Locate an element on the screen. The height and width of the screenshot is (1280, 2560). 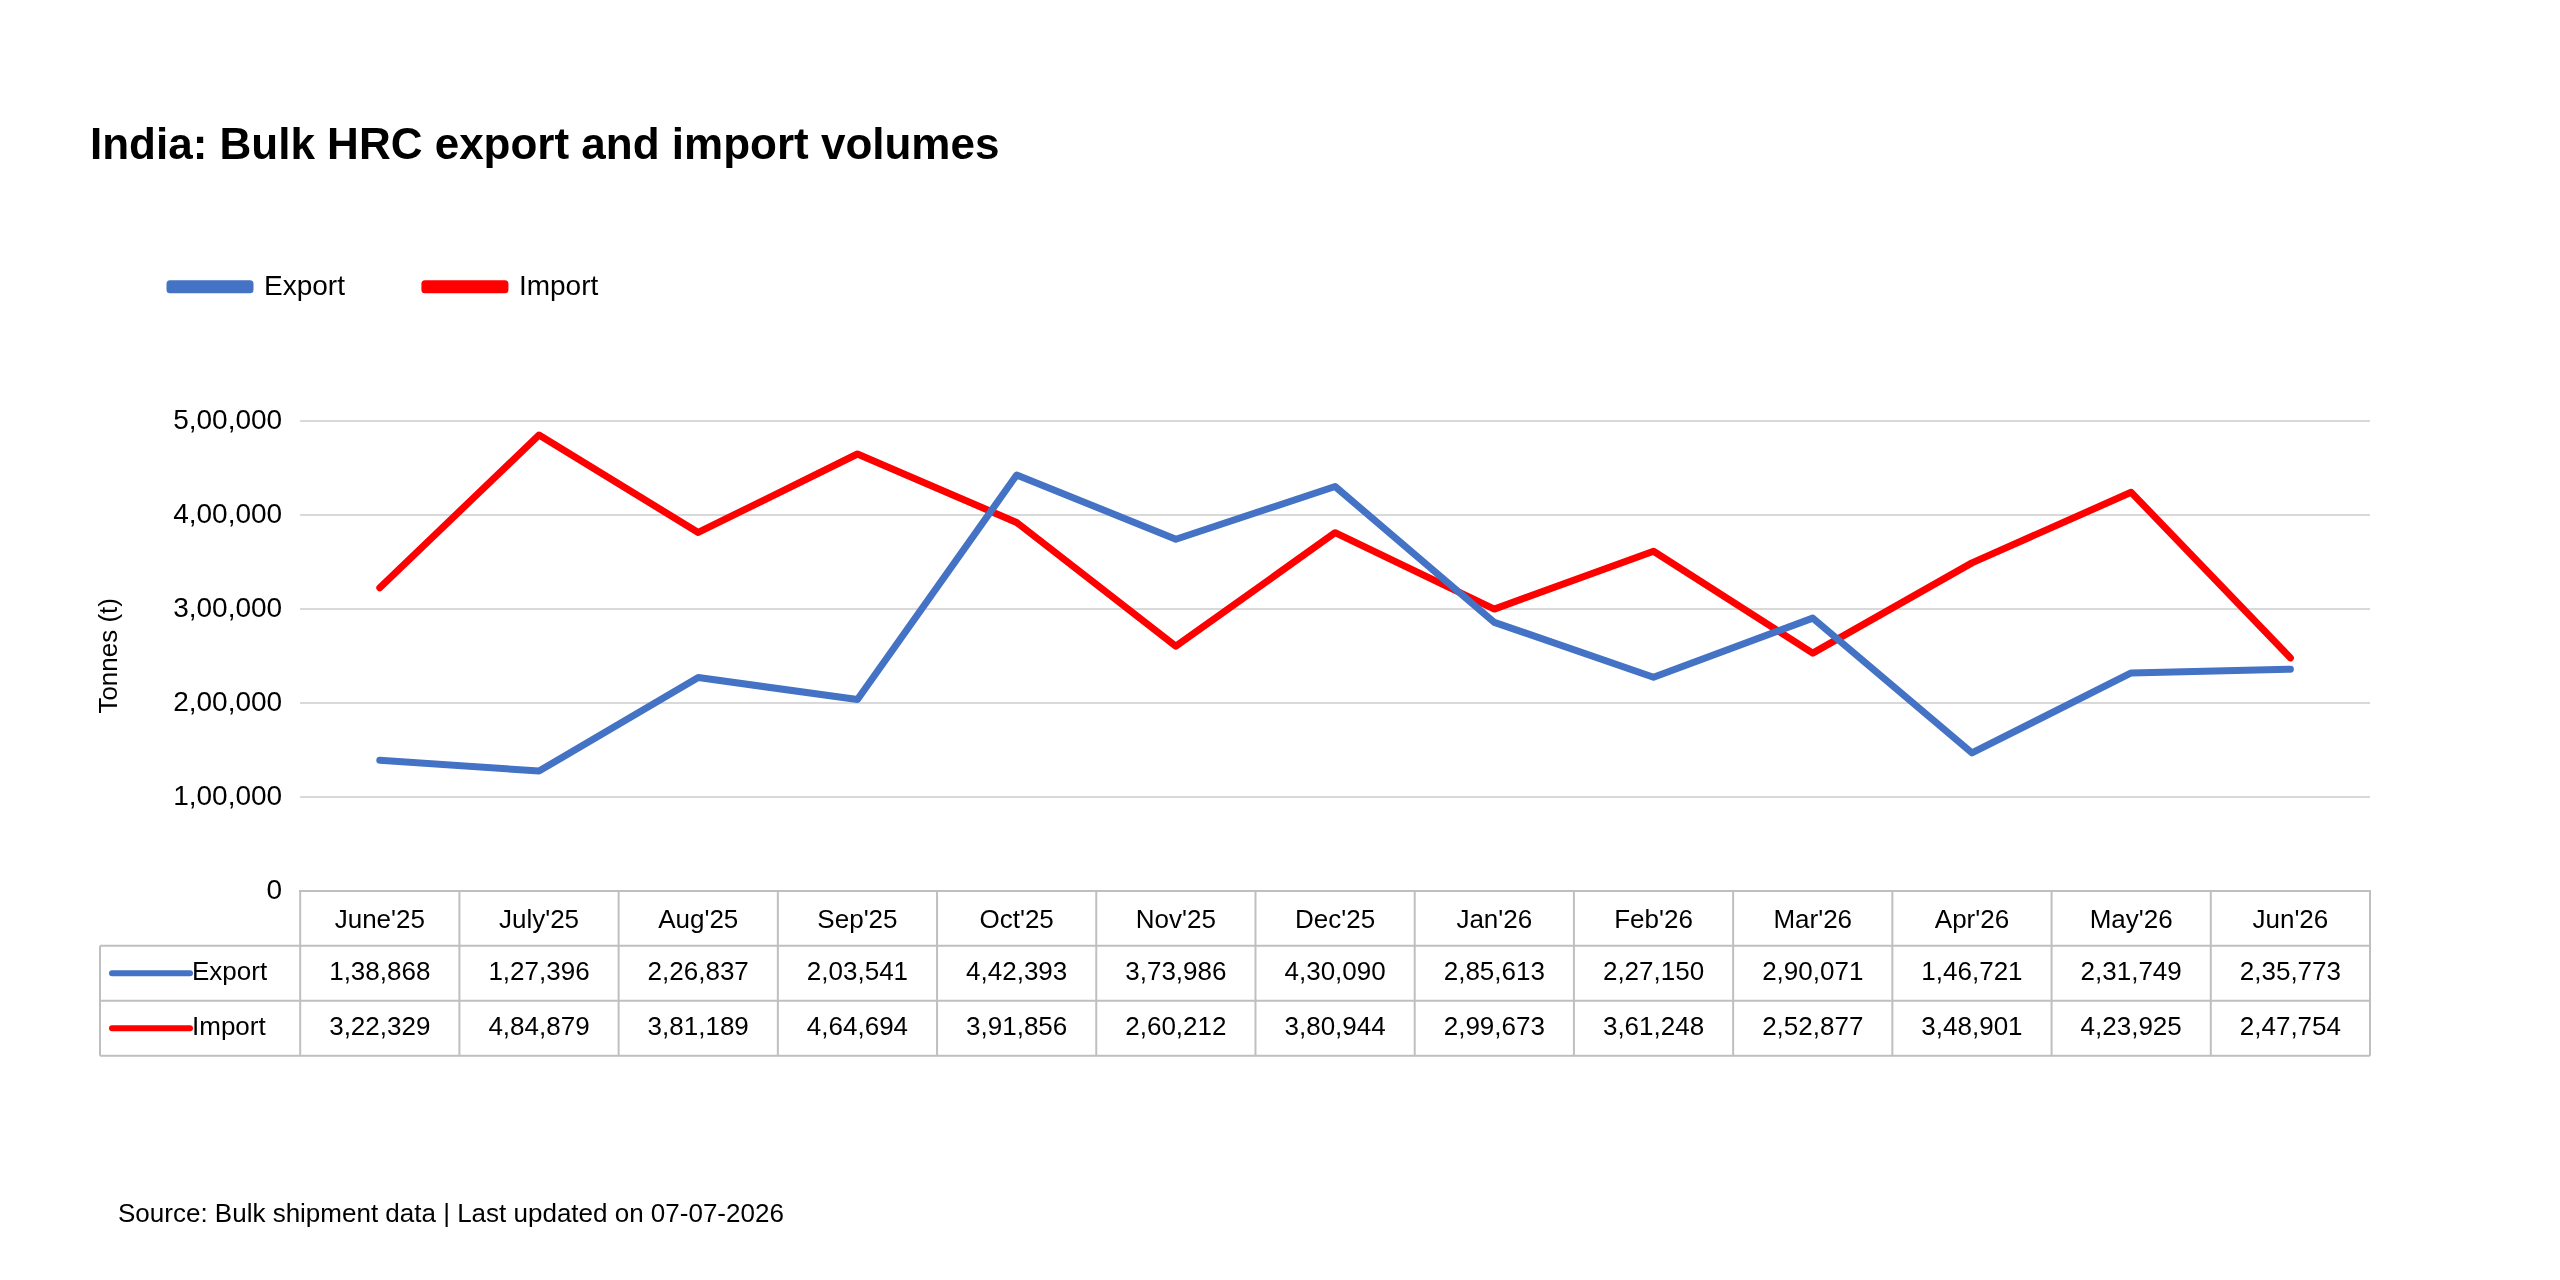
data-label: 2,31,749 is located at coordinates (2131, 971).